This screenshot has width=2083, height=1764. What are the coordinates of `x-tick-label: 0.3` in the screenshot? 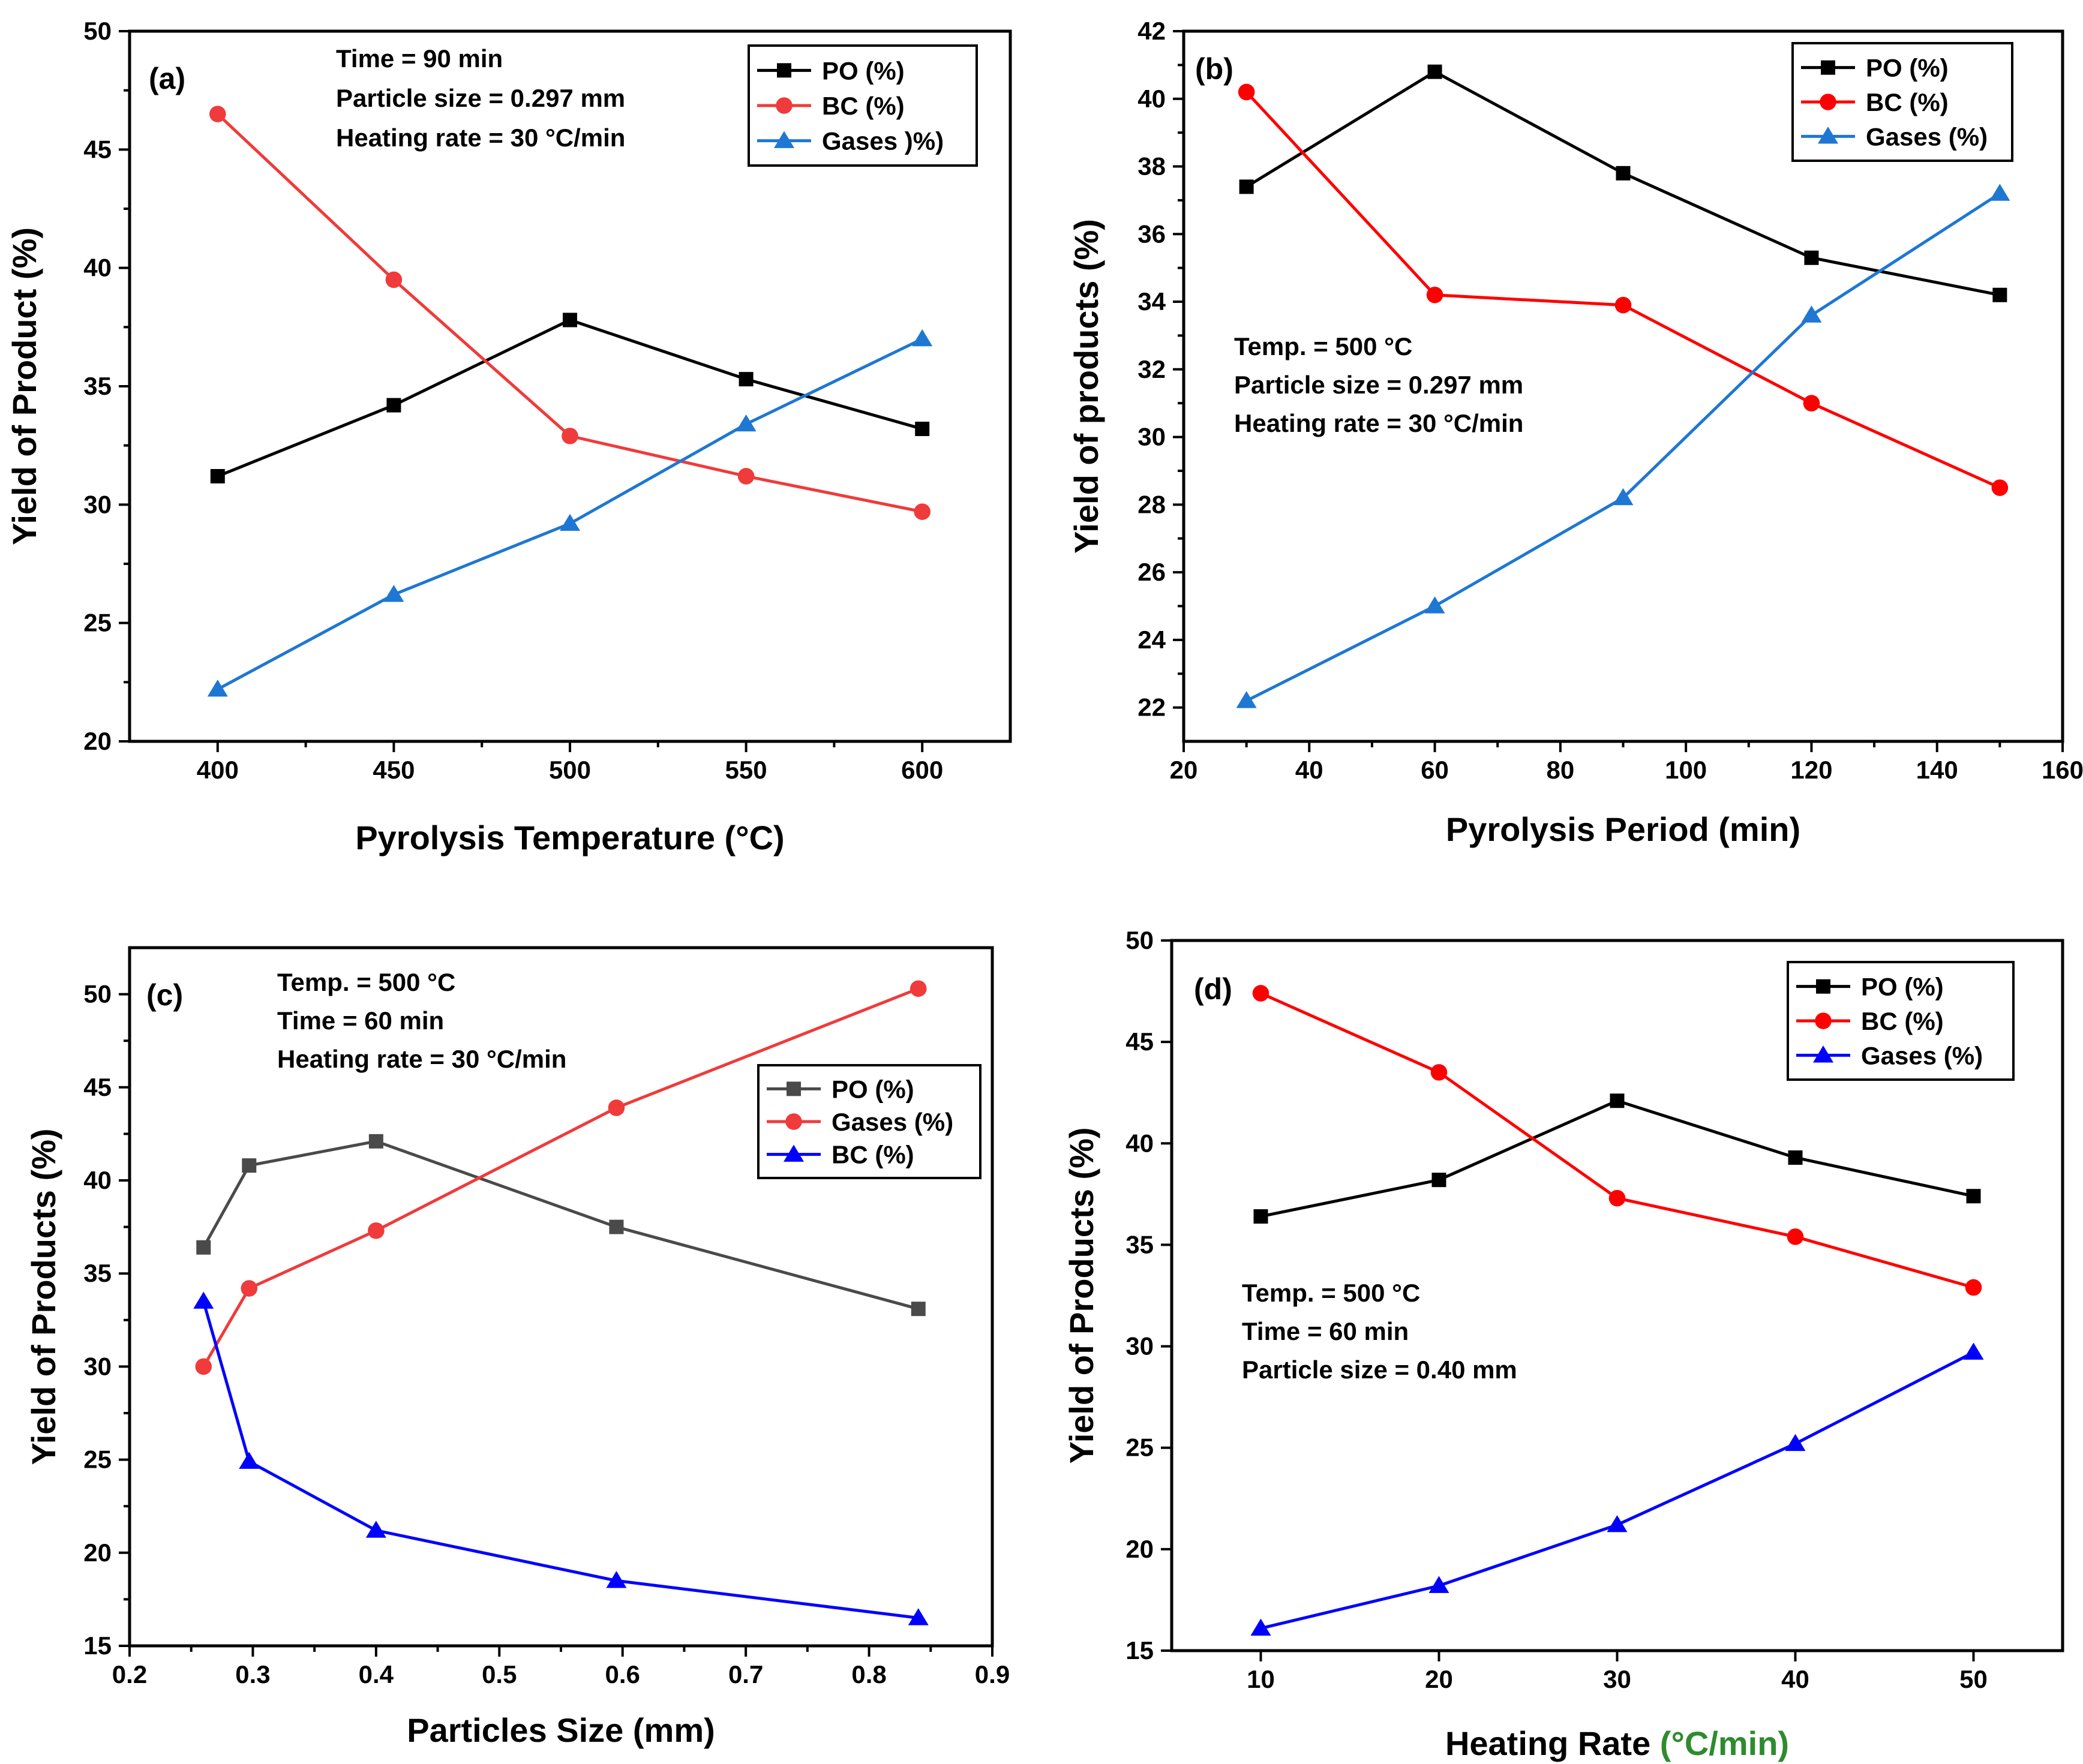 It's located at (253, 1674).